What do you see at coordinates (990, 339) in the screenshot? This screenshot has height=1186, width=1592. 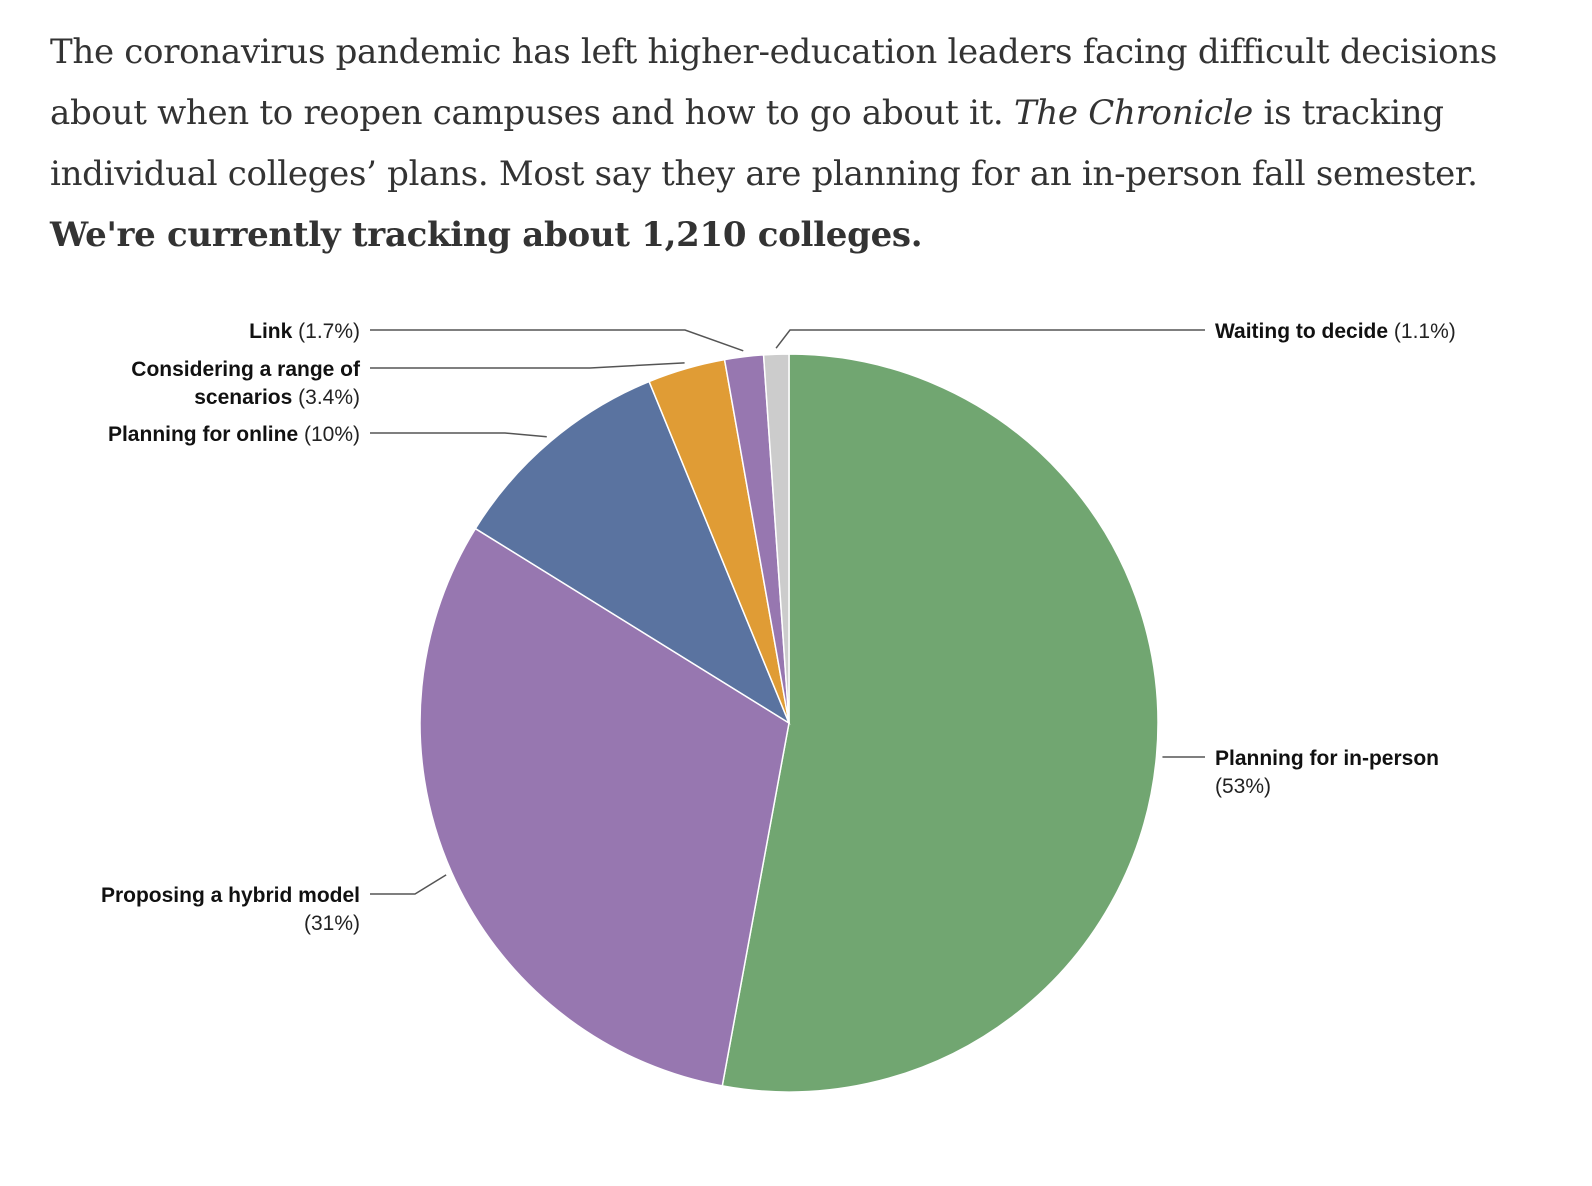 I see `leader-line-waiting-to-decide` at bounding box center [990, 339].